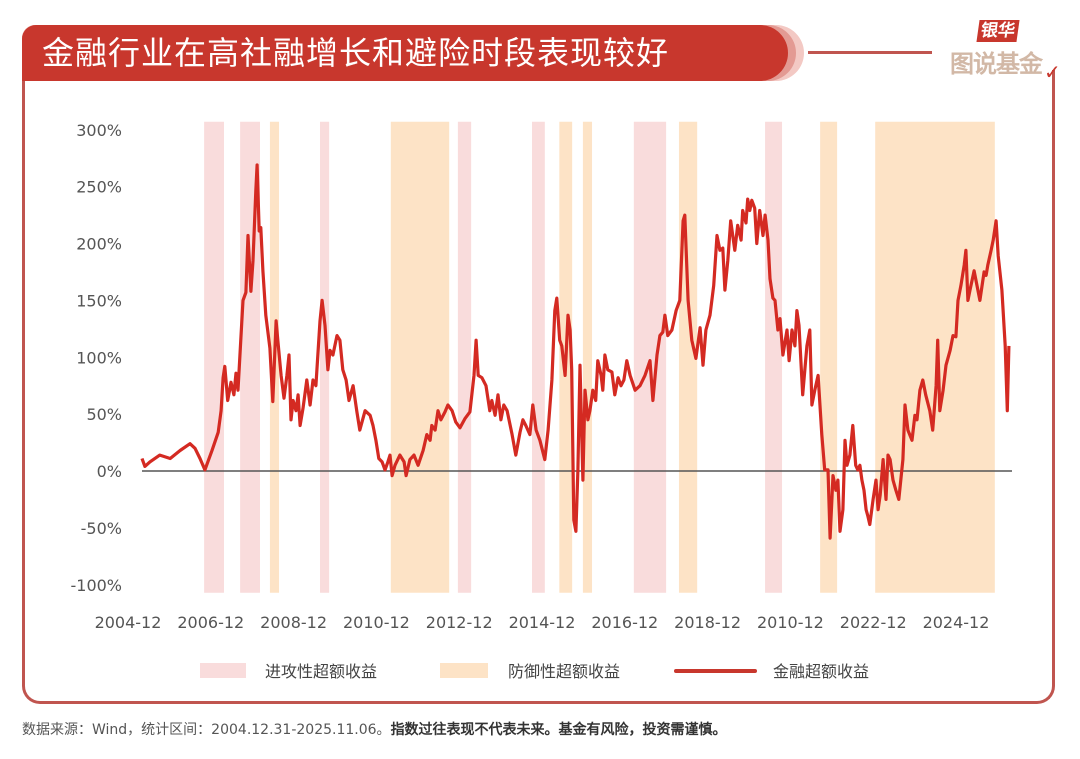 The width and height of the screenshot is (1080, 759). I want to click on y-tick-label: -50%, so click(101, 528).